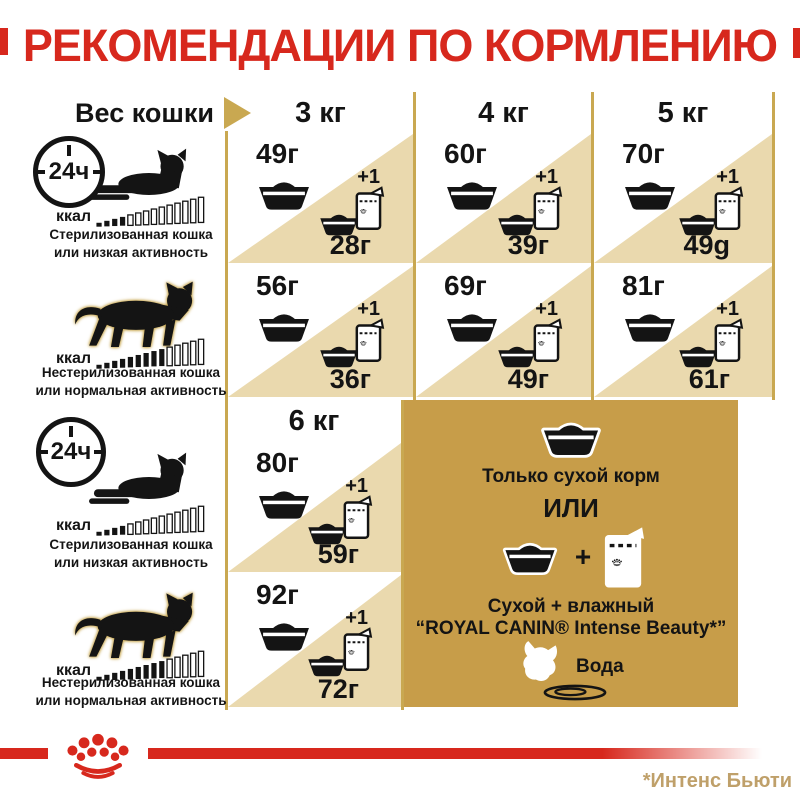 The width and height of the screenshot is (800, 800). Describe the element at coordinates (98, 756) in the screenshot. I see `royal-canin-crown-icon` at that location.